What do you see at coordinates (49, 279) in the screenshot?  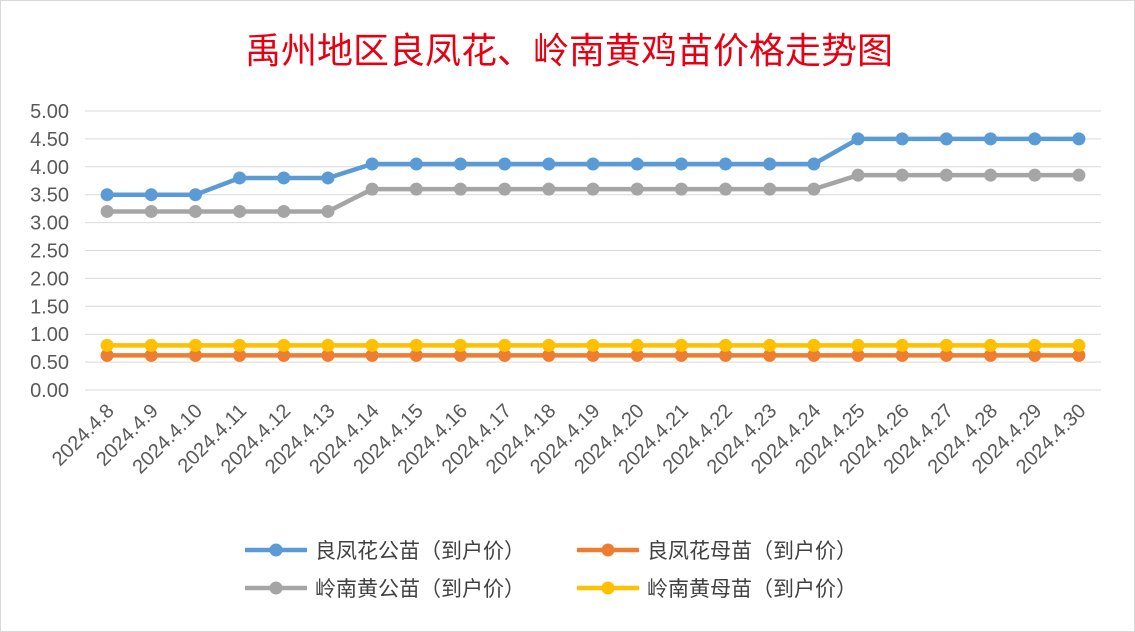 I see `y-tick-label: 2.00` at bounding box center [49, 279].